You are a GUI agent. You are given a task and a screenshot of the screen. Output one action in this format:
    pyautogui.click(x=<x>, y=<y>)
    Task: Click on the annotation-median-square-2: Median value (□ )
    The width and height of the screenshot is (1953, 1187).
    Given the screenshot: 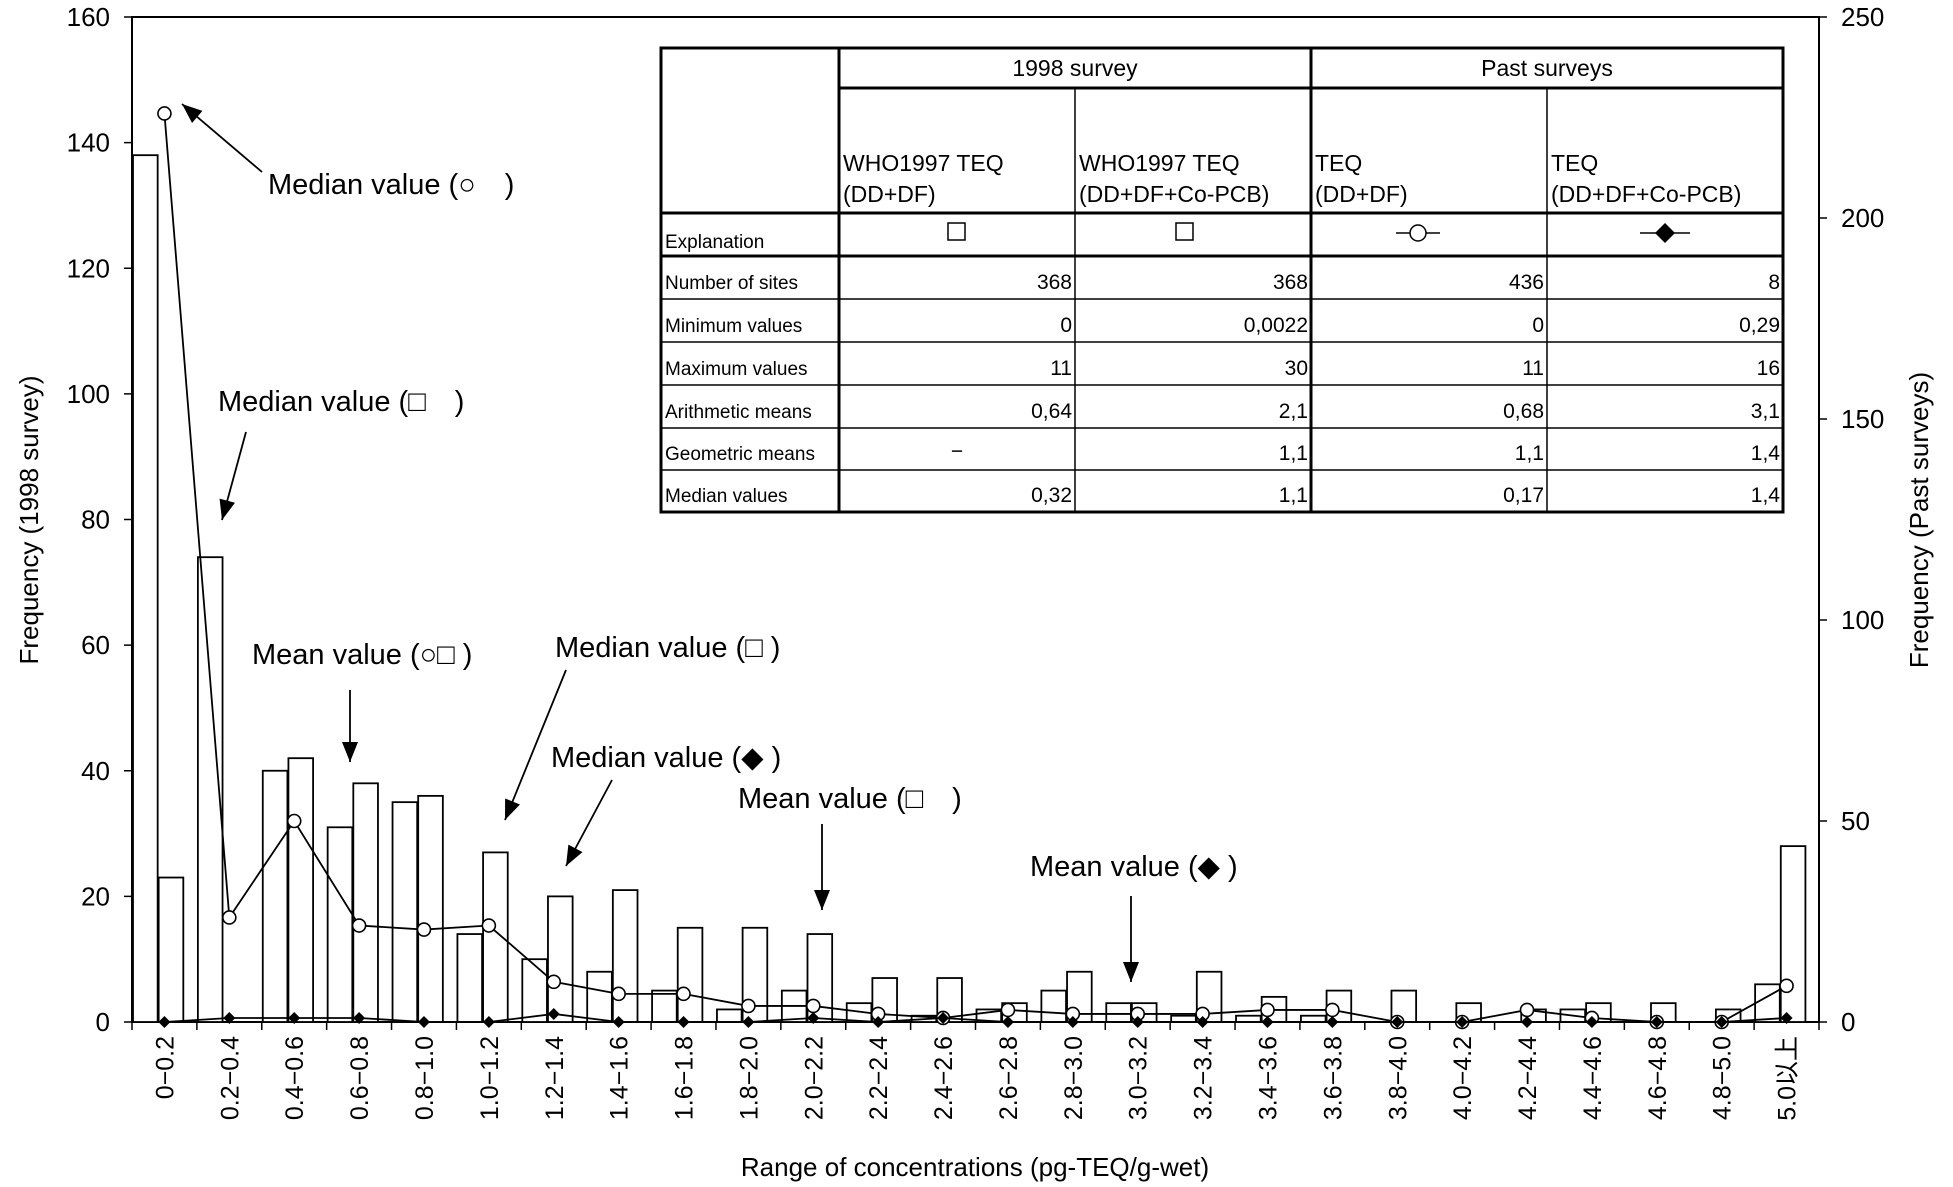 What is the action you would take?
    pyautogui.click(x=667, y=648)
    